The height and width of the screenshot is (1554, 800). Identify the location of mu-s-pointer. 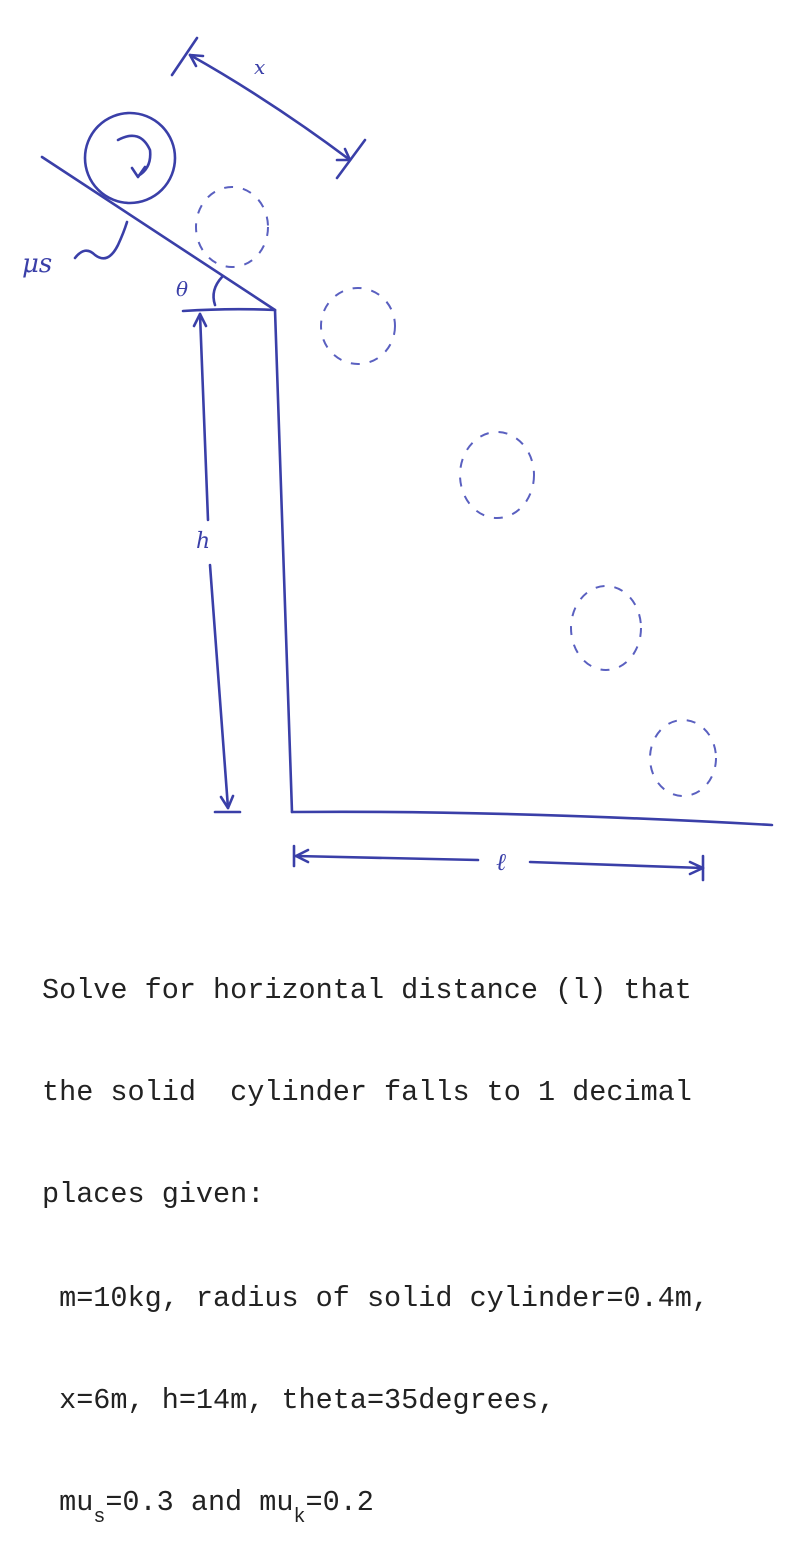
(101, 240).